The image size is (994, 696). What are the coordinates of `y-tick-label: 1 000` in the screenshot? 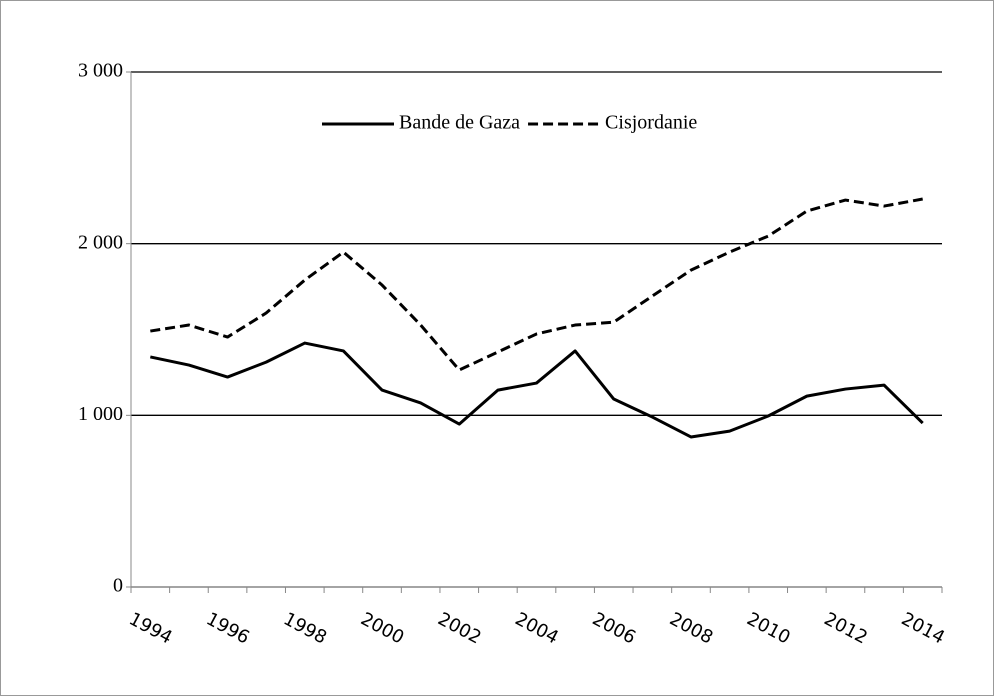 It's located at (100, 414).